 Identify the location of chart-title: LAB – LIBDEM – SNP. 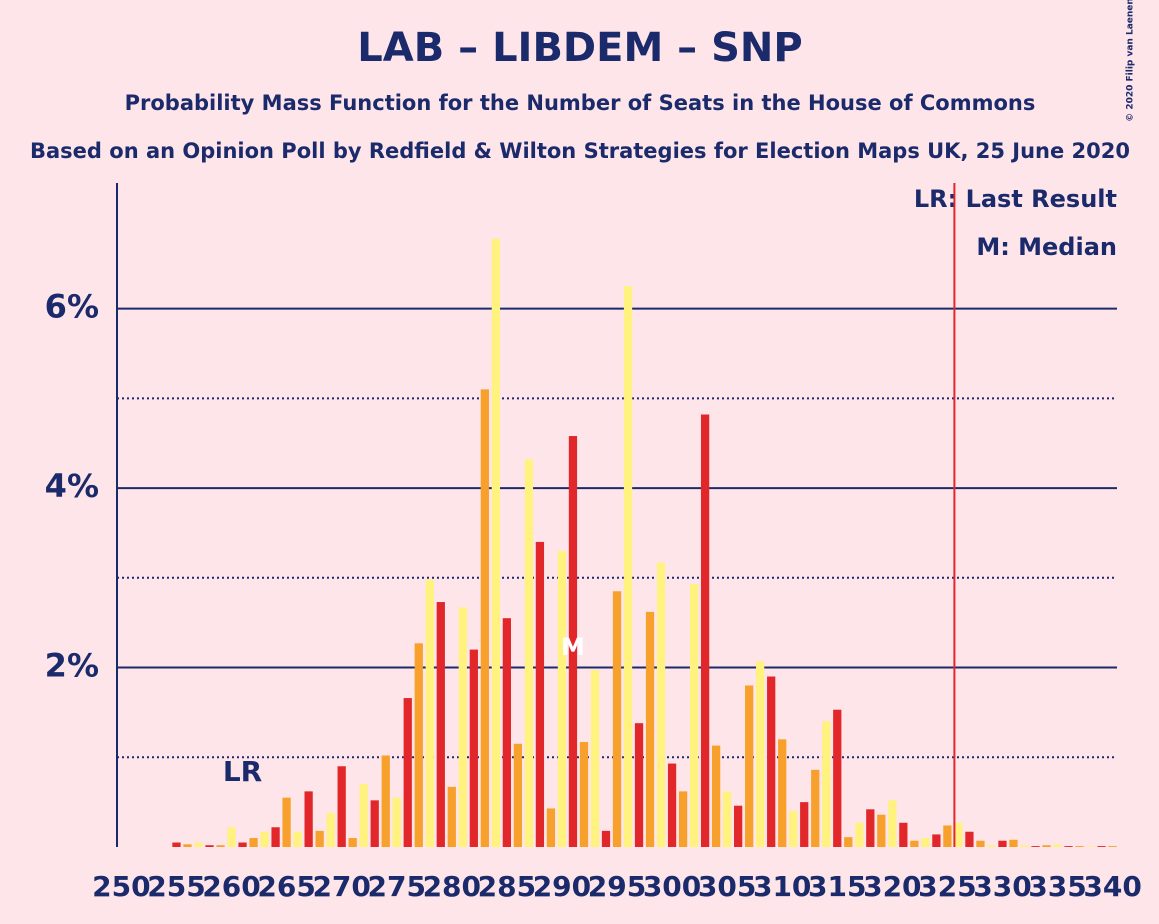
(579, 48).